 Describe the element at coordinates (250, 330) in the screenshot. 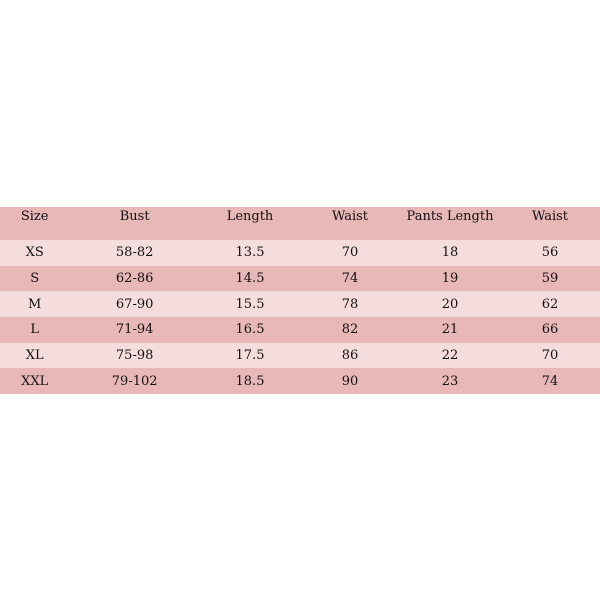

I see `table-cell: 16.5` at that location.